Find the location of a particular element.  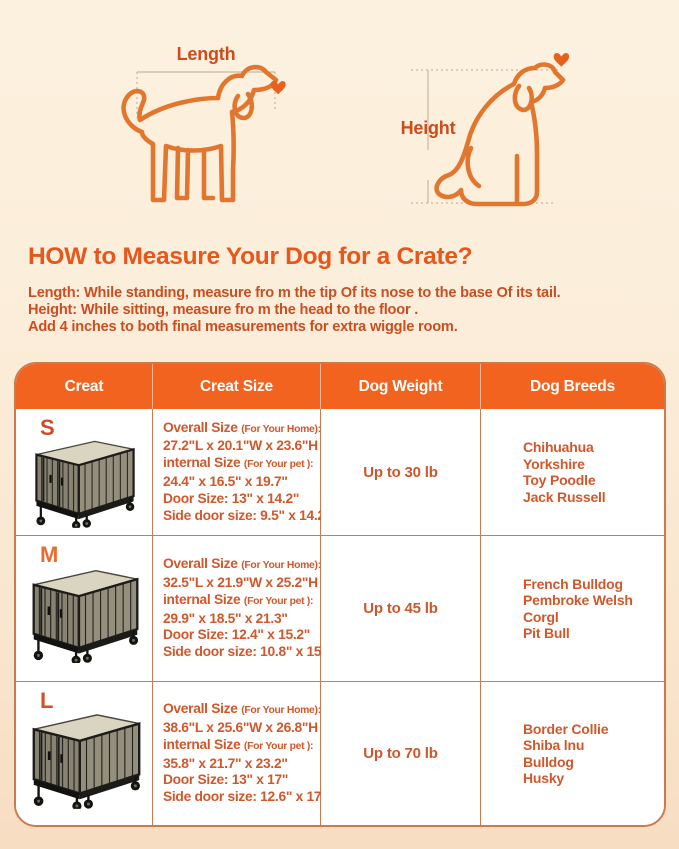

length-measure-label: Length is located at coordinates (206, 54).